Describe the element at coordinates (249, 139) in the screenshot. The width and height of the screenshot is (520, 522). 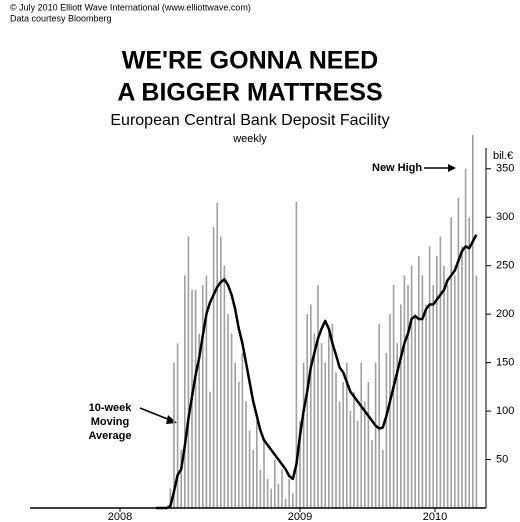
I see `chart-subtitle: weekly` at that location.